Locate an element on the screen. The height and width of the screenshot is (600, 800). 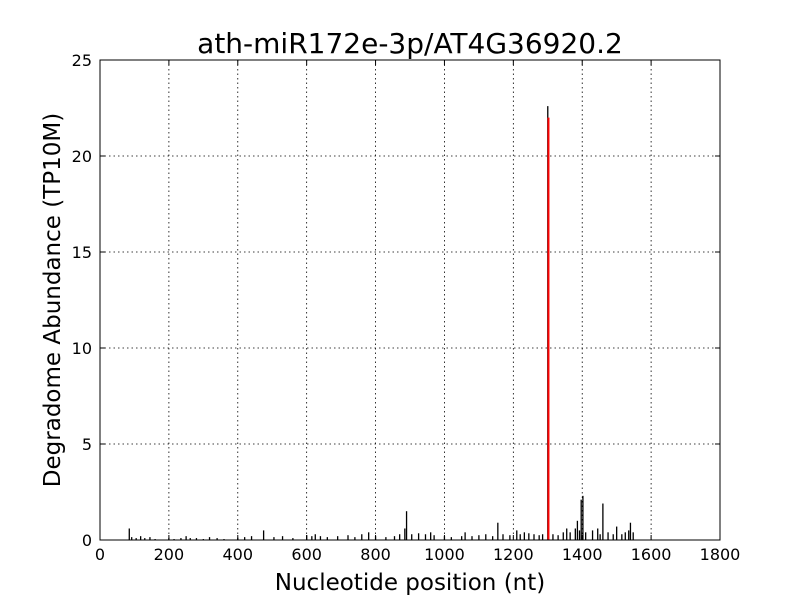
x-tick-label: 400 is located at coordinates (238, 554).